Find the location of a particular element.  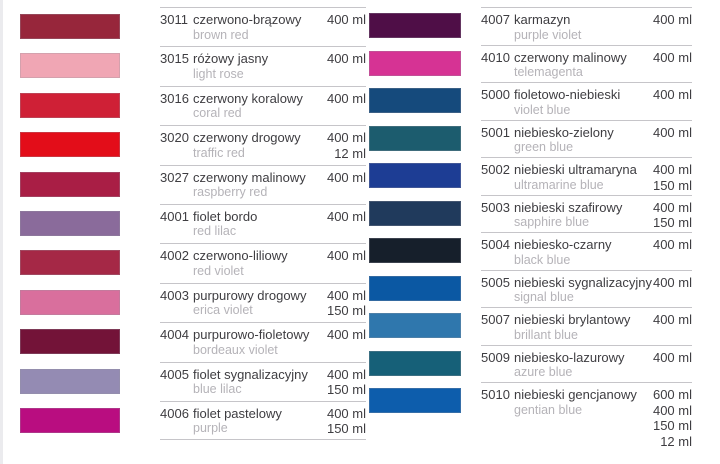

color-name-pl: niebieski szafirowy is located at coordinates (568, 207).